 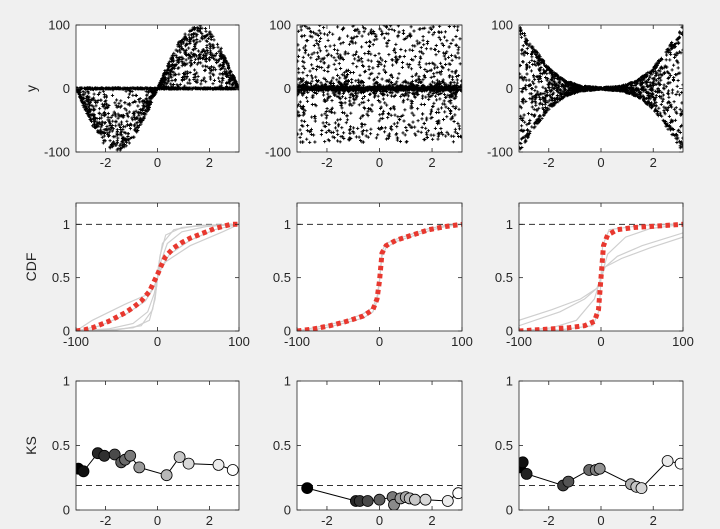 I want to click on x-tick-label: 0, so click(x=379, y=162).